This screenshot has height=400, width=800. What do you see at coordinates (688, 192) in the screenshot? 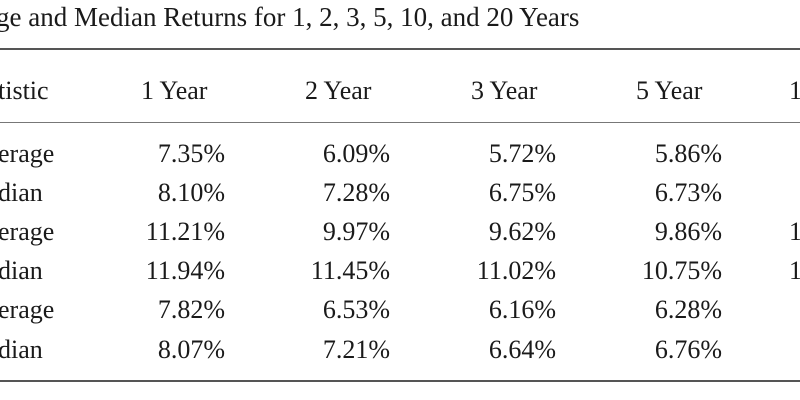
I see `cell-5-year: 6.73%` at bounding box center [688, 192].